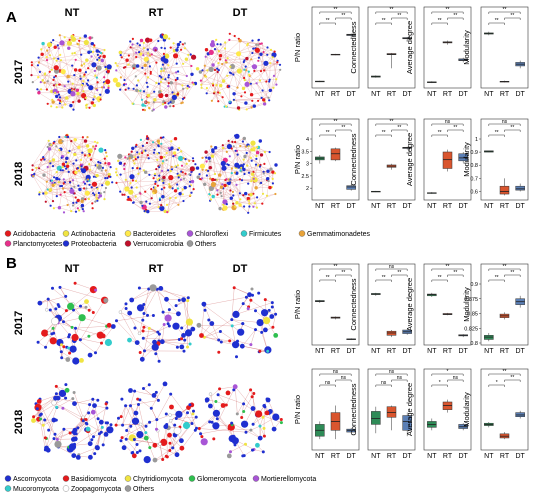 This screenshot has height=497, width=550. Describe the element at coordinates (33, 244) in the screenshot. I see `legend-a-item: Planctomycetes` at that location.